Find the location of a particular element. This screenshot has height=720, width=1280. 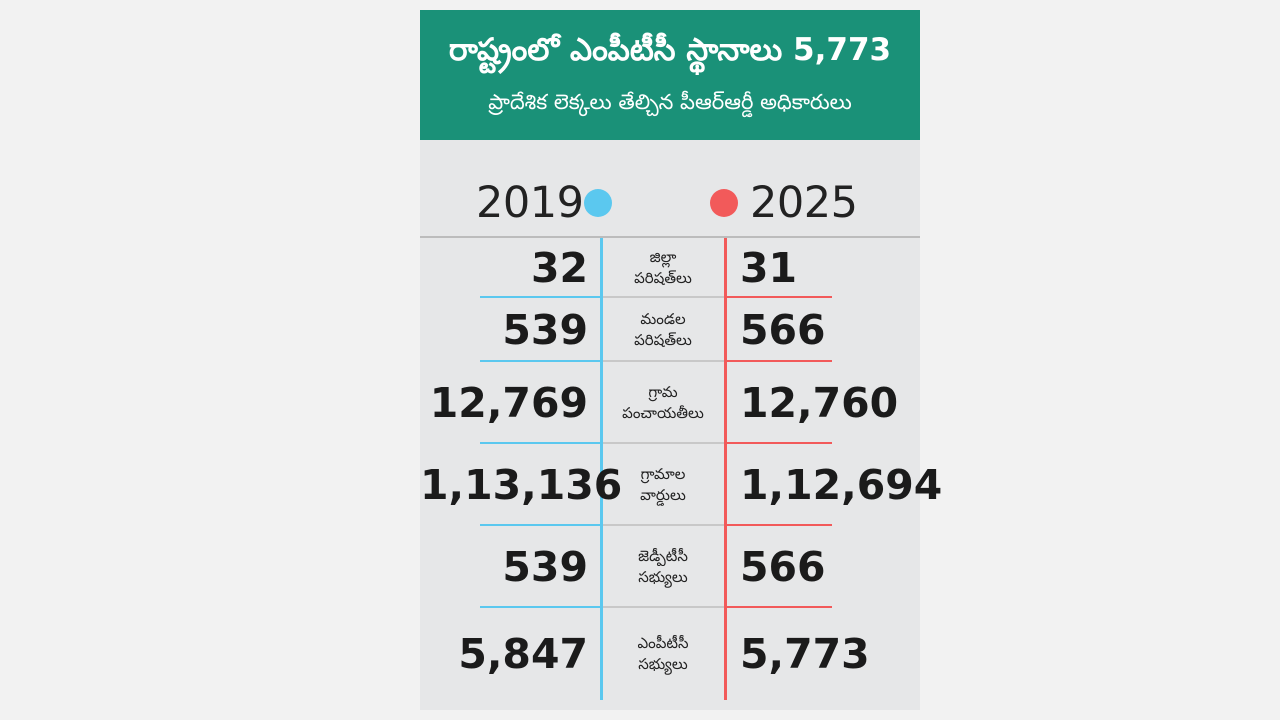

legend-dot-2025 is located at coordinates (724, 203).